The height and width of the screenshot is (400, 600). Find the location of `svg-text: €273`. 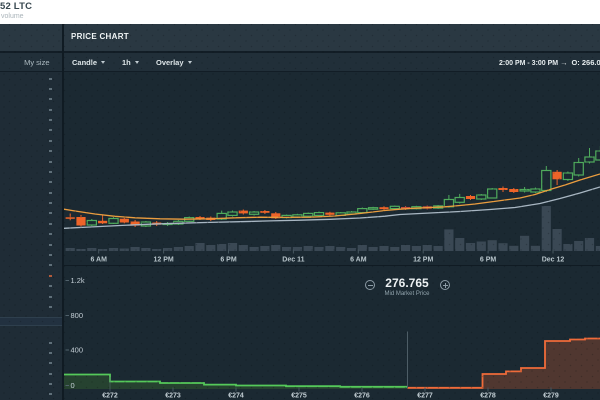

svg-text: €273 is located at coordinates (173, 396).